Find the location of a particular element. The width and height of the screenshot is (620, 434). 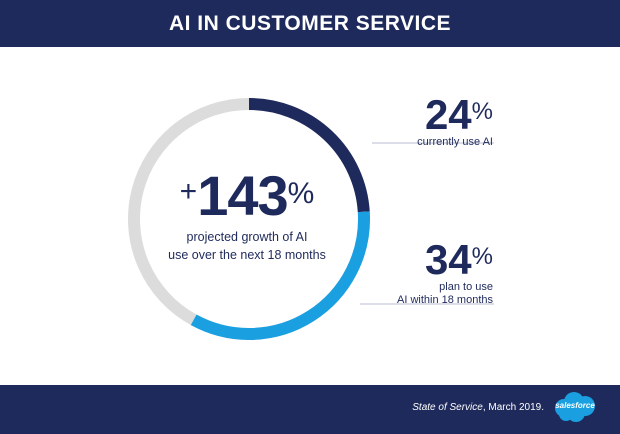

stat-plan-to-use: 34% plan to use AI within 18 months is located at coordinates (445, 273).